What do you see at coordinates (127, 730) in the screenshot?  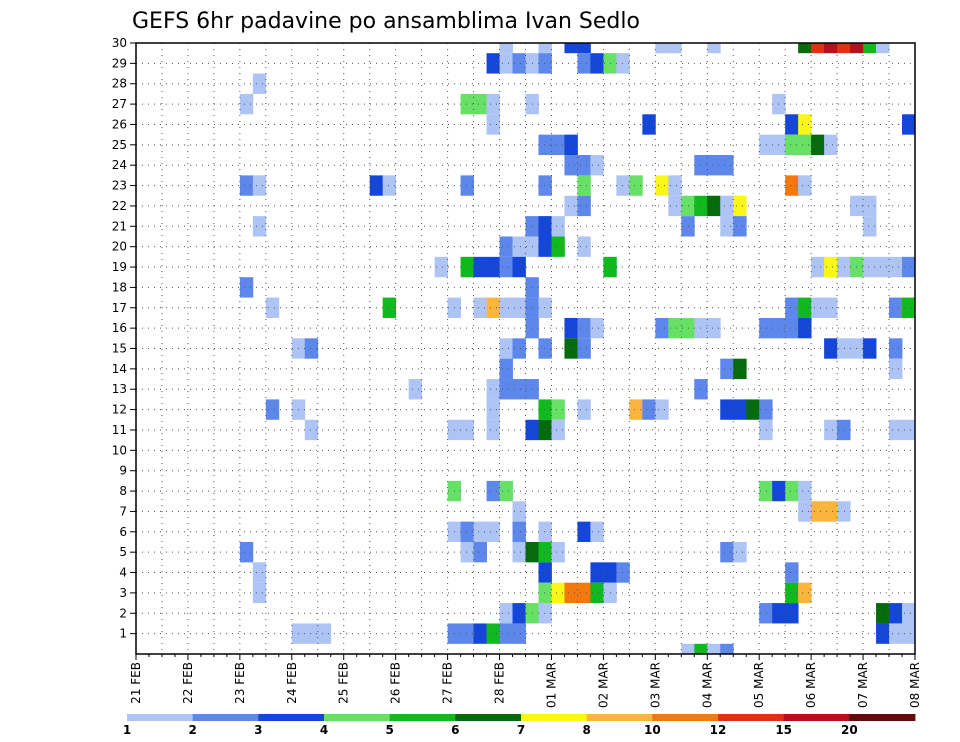 I see `legend-label: 1` at bounding box center [127, 730].